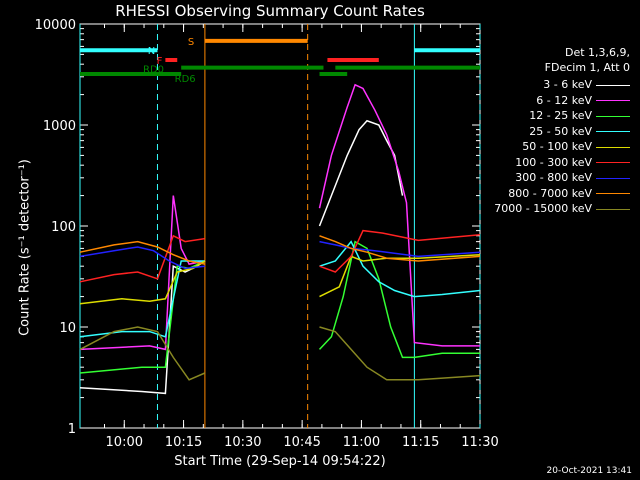  I want to click on legend-entry: 12 - 25 keV, so click(557, 115).